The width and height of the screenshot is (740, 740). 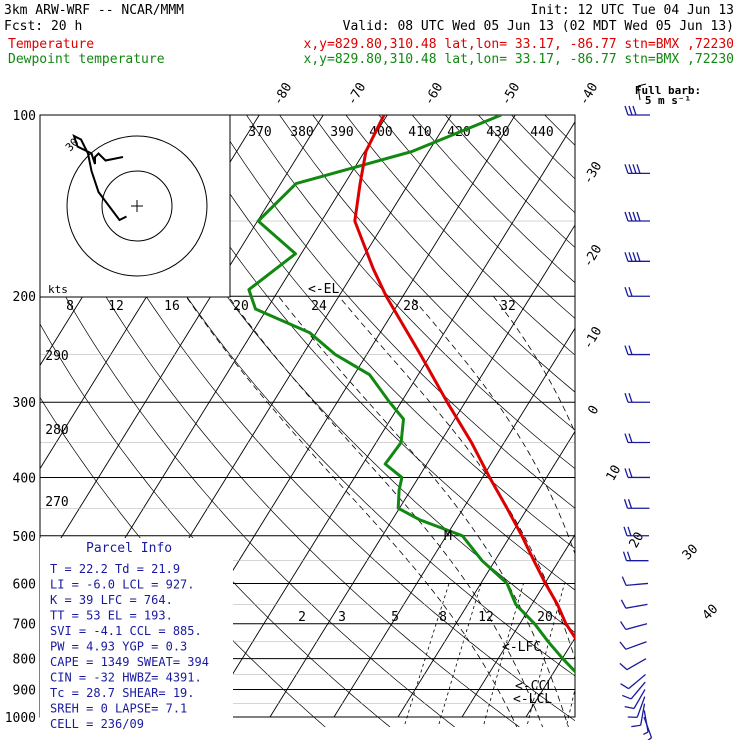 What do you see at coordinates (24, 537) in the screenshot?
I see `pressure-tick-label: 500` at bounding box center [24, 537].